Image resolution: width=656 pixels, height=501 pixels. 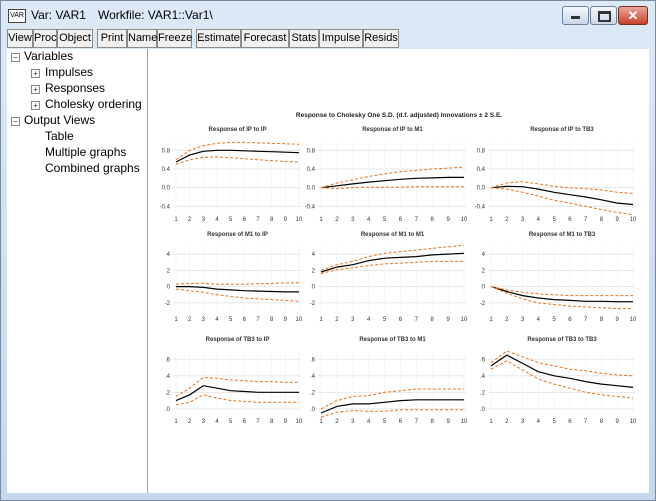 I want to click on toolbar-button: Freeze, so click(x=174, y=38).